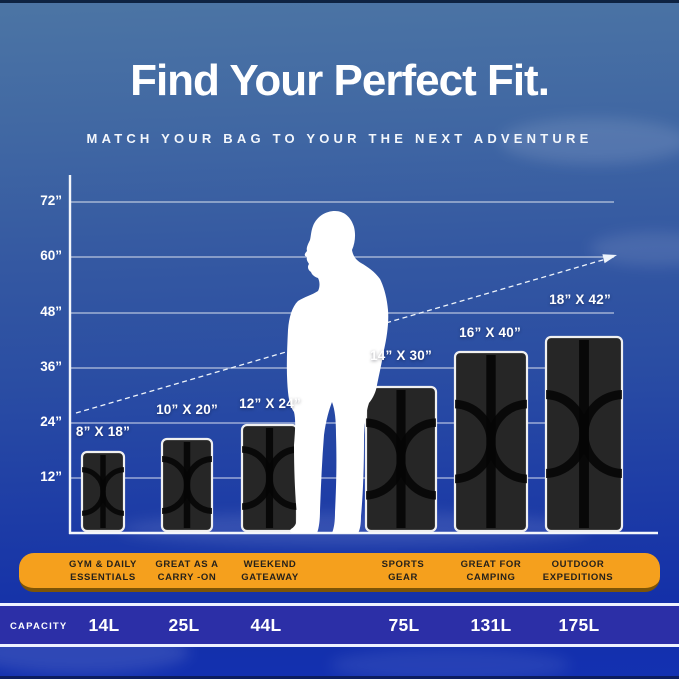  What do you see at coordinates (39, 626) in the screenshot?
I see `capacity-row-label: CAPACITY` at bounding box center [39, 626].